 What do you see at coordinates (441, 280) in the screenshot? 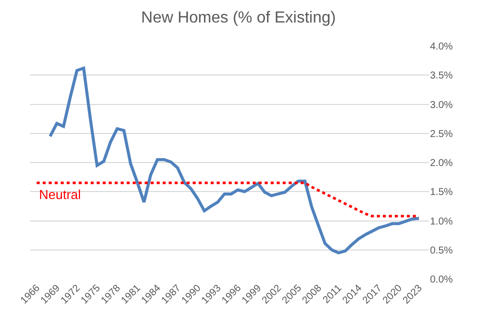
I see `y-tick-label: 0.0%` at bounding box center [441, 280].